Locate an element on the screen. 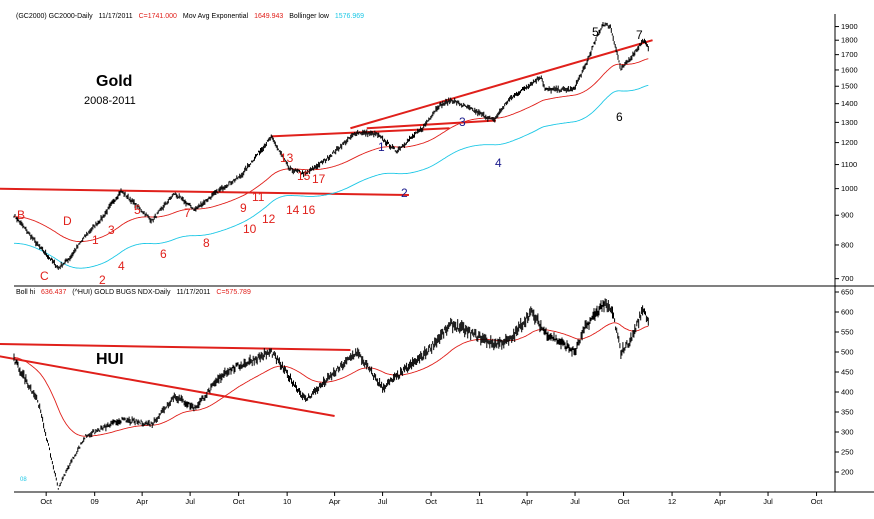 The height and width of the screenshot is (519, 874). wave-label-d: D is located at coordinates (67, 221).